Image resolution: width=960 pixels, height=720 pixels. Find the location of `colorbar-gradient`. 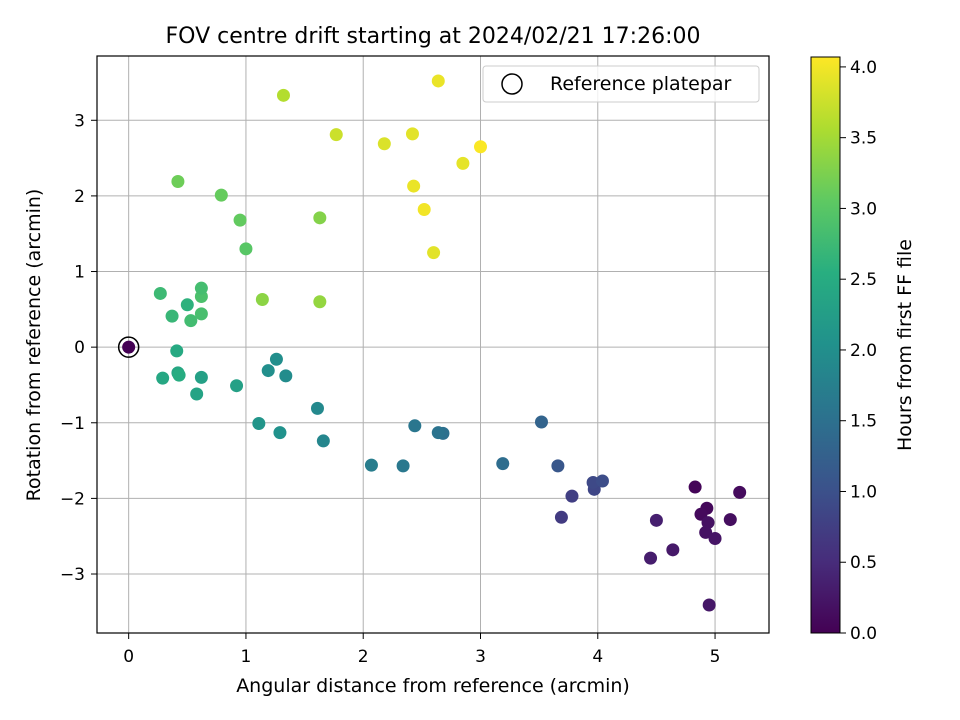

colorbar-gradient is located at coordinates (825, 345).